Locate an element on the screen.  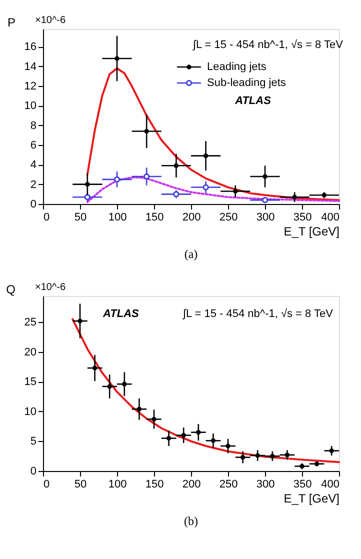
y-tick-label: 5 is located at coordinates (33, 442).